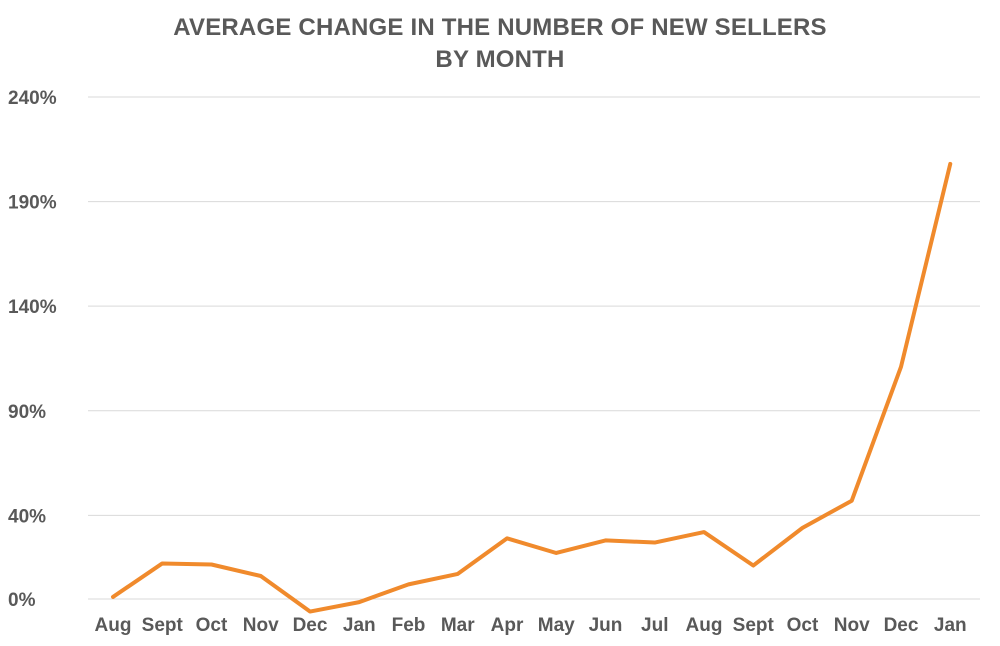  I want to click on x-tick-label: Mar, so click(458, 625).